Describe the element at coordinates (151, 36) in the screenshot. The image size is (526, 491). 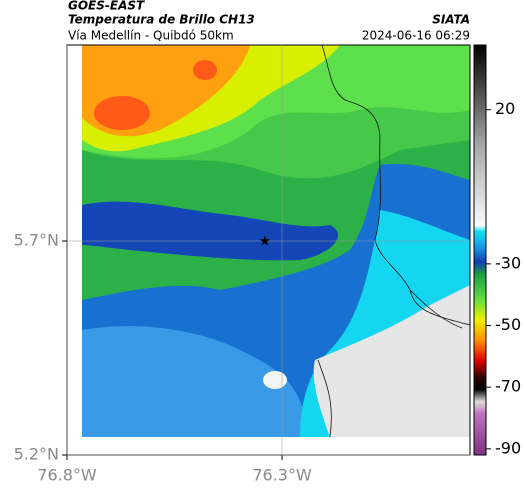
I see `subtitle: Vía Medellín - Quibdó 50km` at that location.